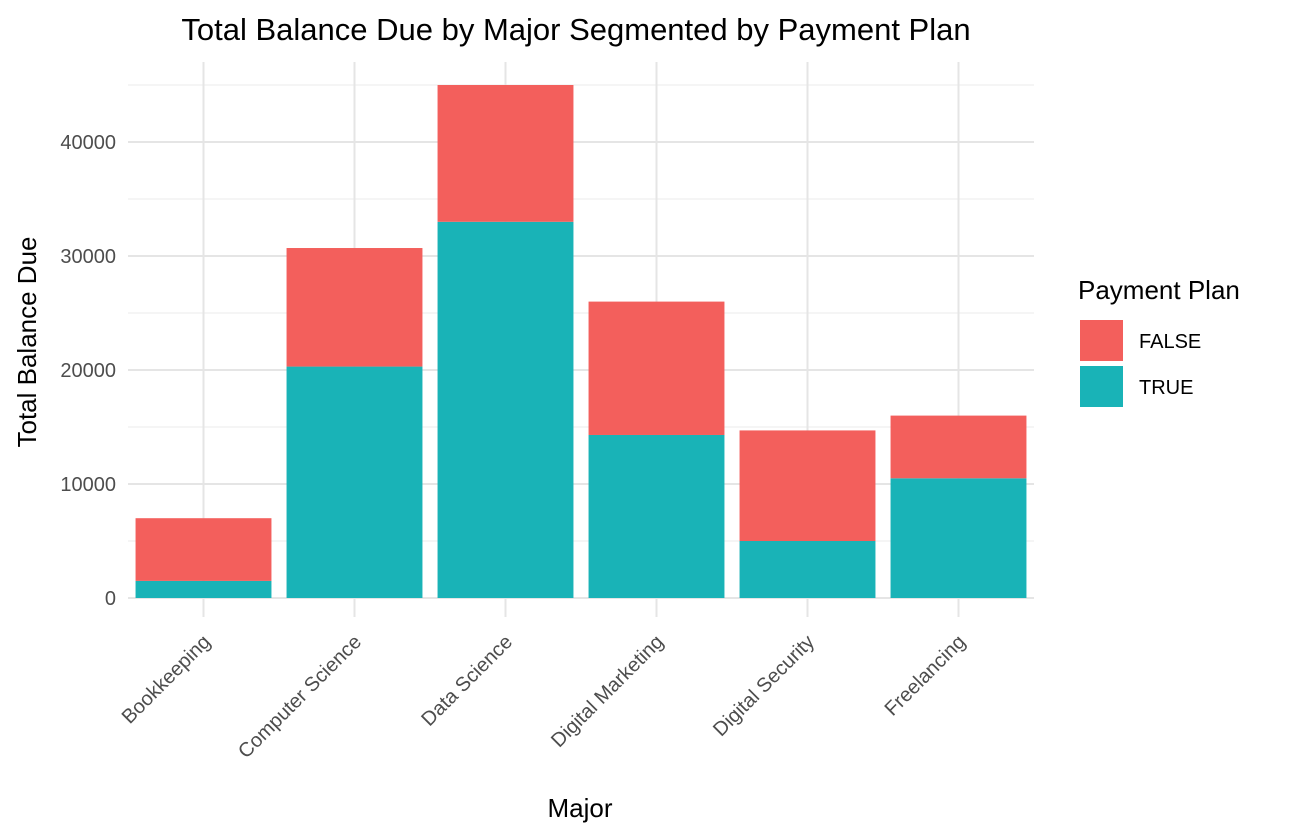 This screenshot has width=1290, height=838. Describe the element at coordinates (1166, 388) in the screenshot. I see `legend-label-true: TRUE` at that location.